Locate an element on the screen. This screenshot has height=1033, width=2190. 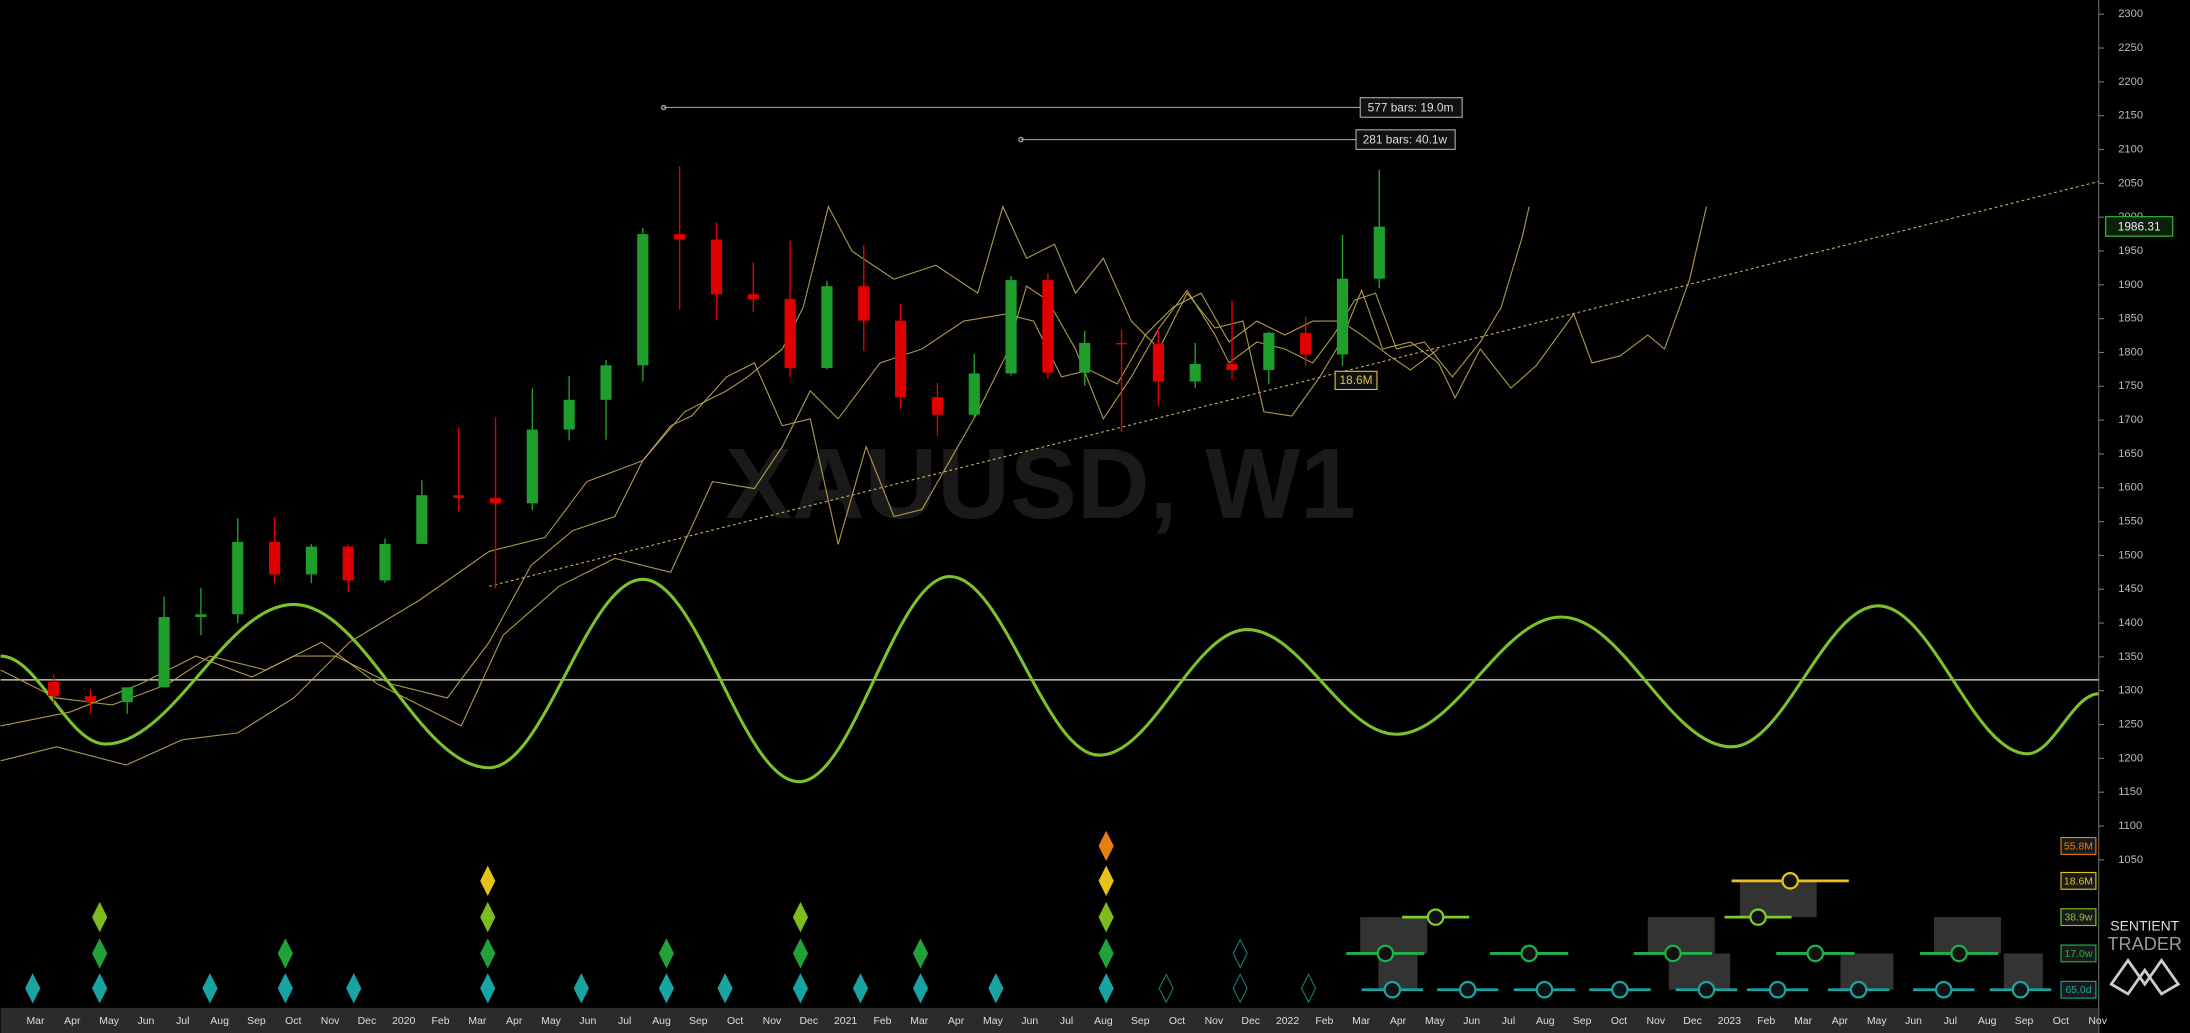
last-price: 1986.31 is located at coordinates (2139, 226).